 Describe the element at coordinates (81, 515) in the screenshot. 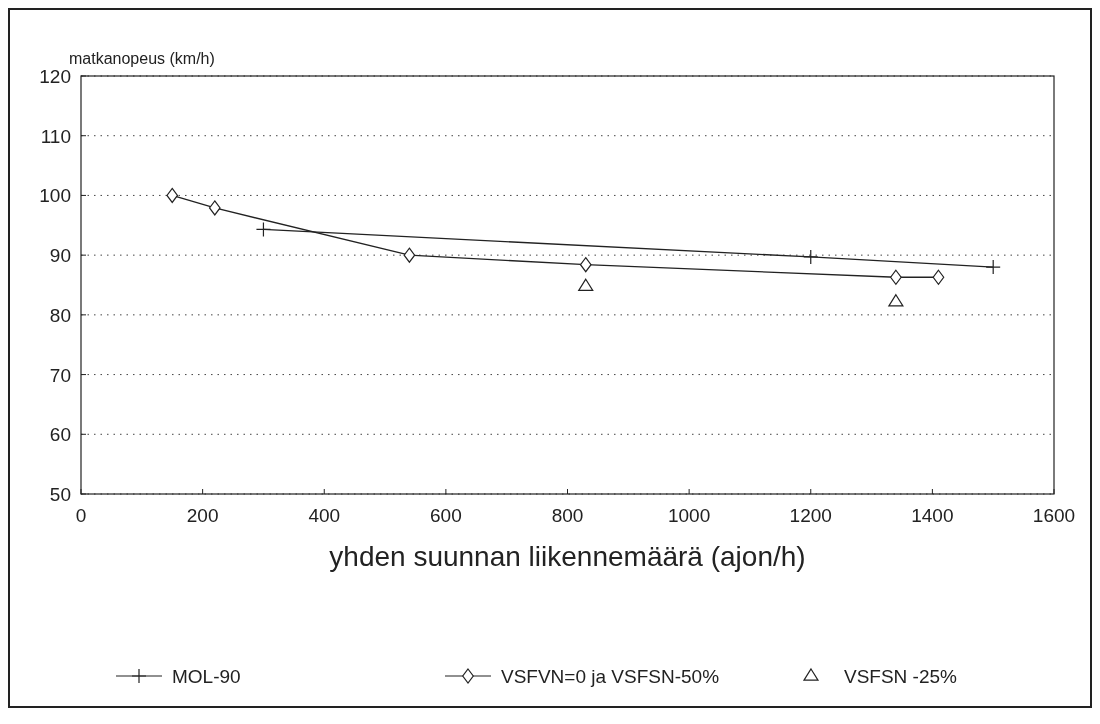

I see `x-tick-label: 0` at that location.